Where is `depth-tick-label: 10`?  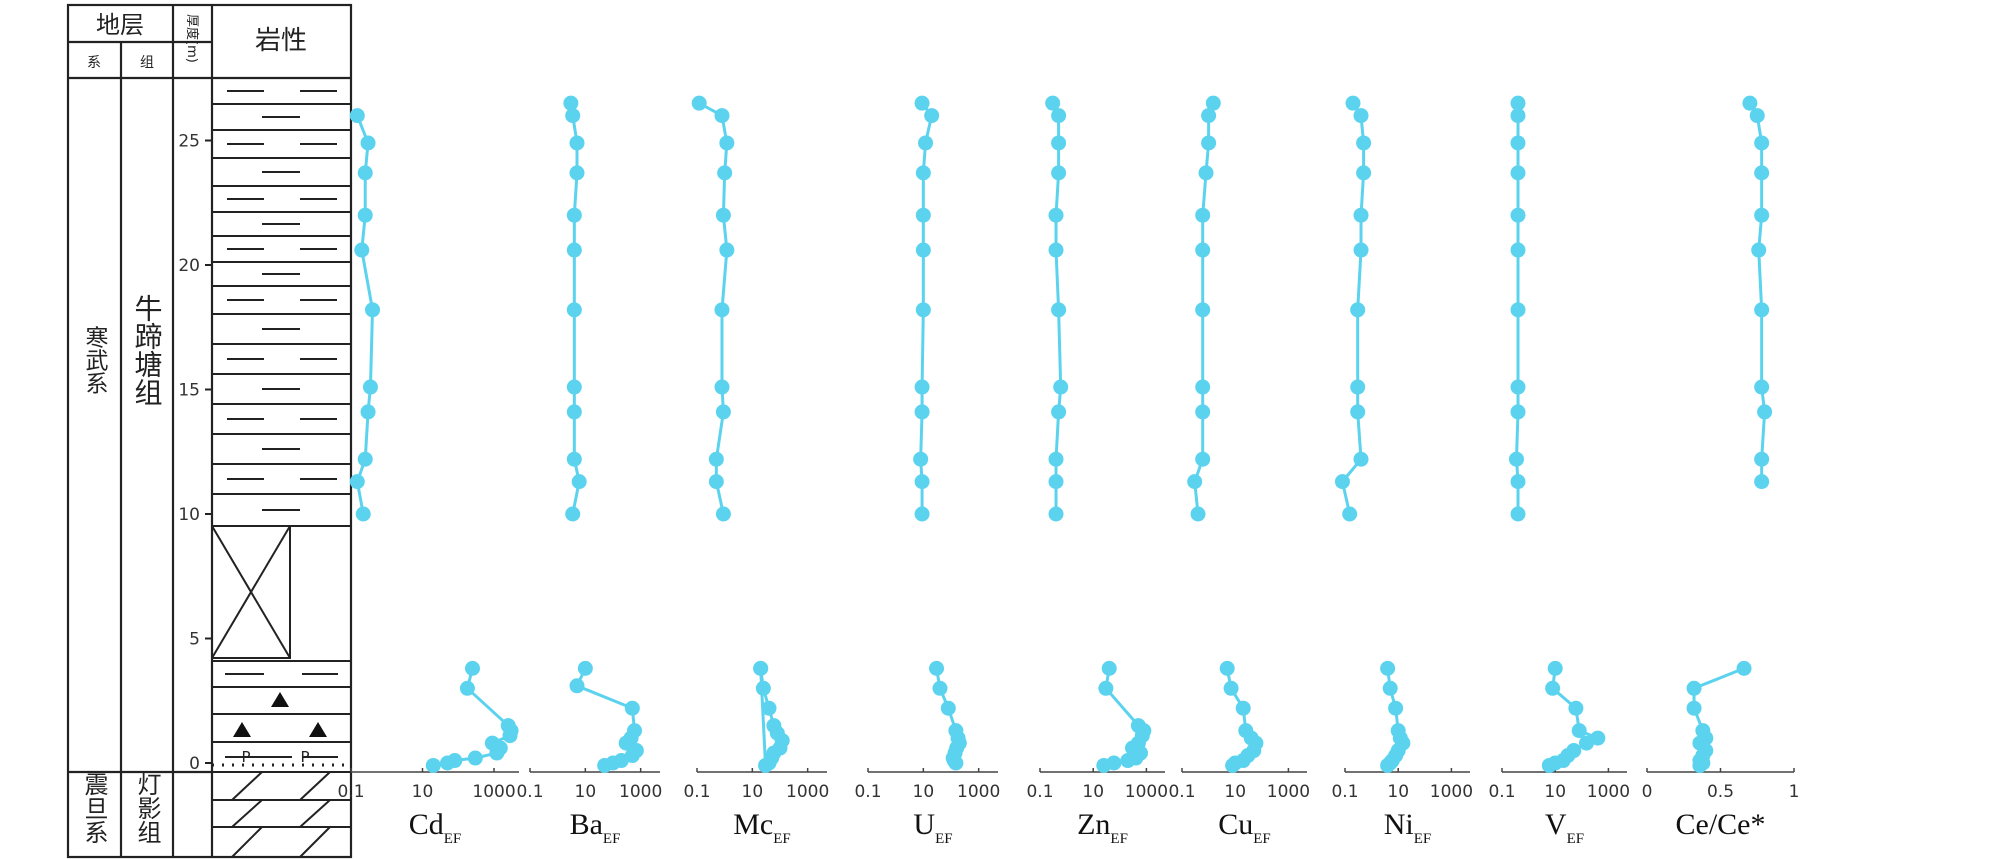 depth-tick-label: 10 is located at coordinates (189, 515).